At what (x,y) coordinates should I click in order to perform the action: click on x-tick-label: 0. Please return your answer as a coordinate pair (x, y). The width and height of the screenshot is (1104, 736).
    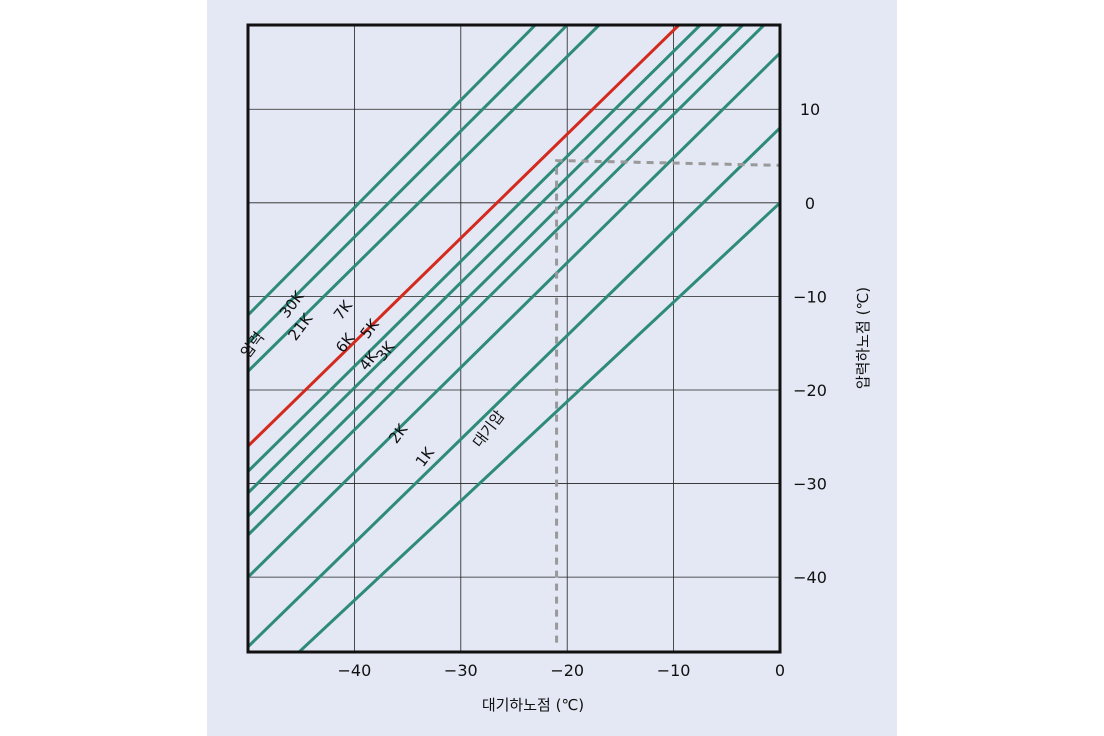
    Looking at the image, I should click on (780, 670).